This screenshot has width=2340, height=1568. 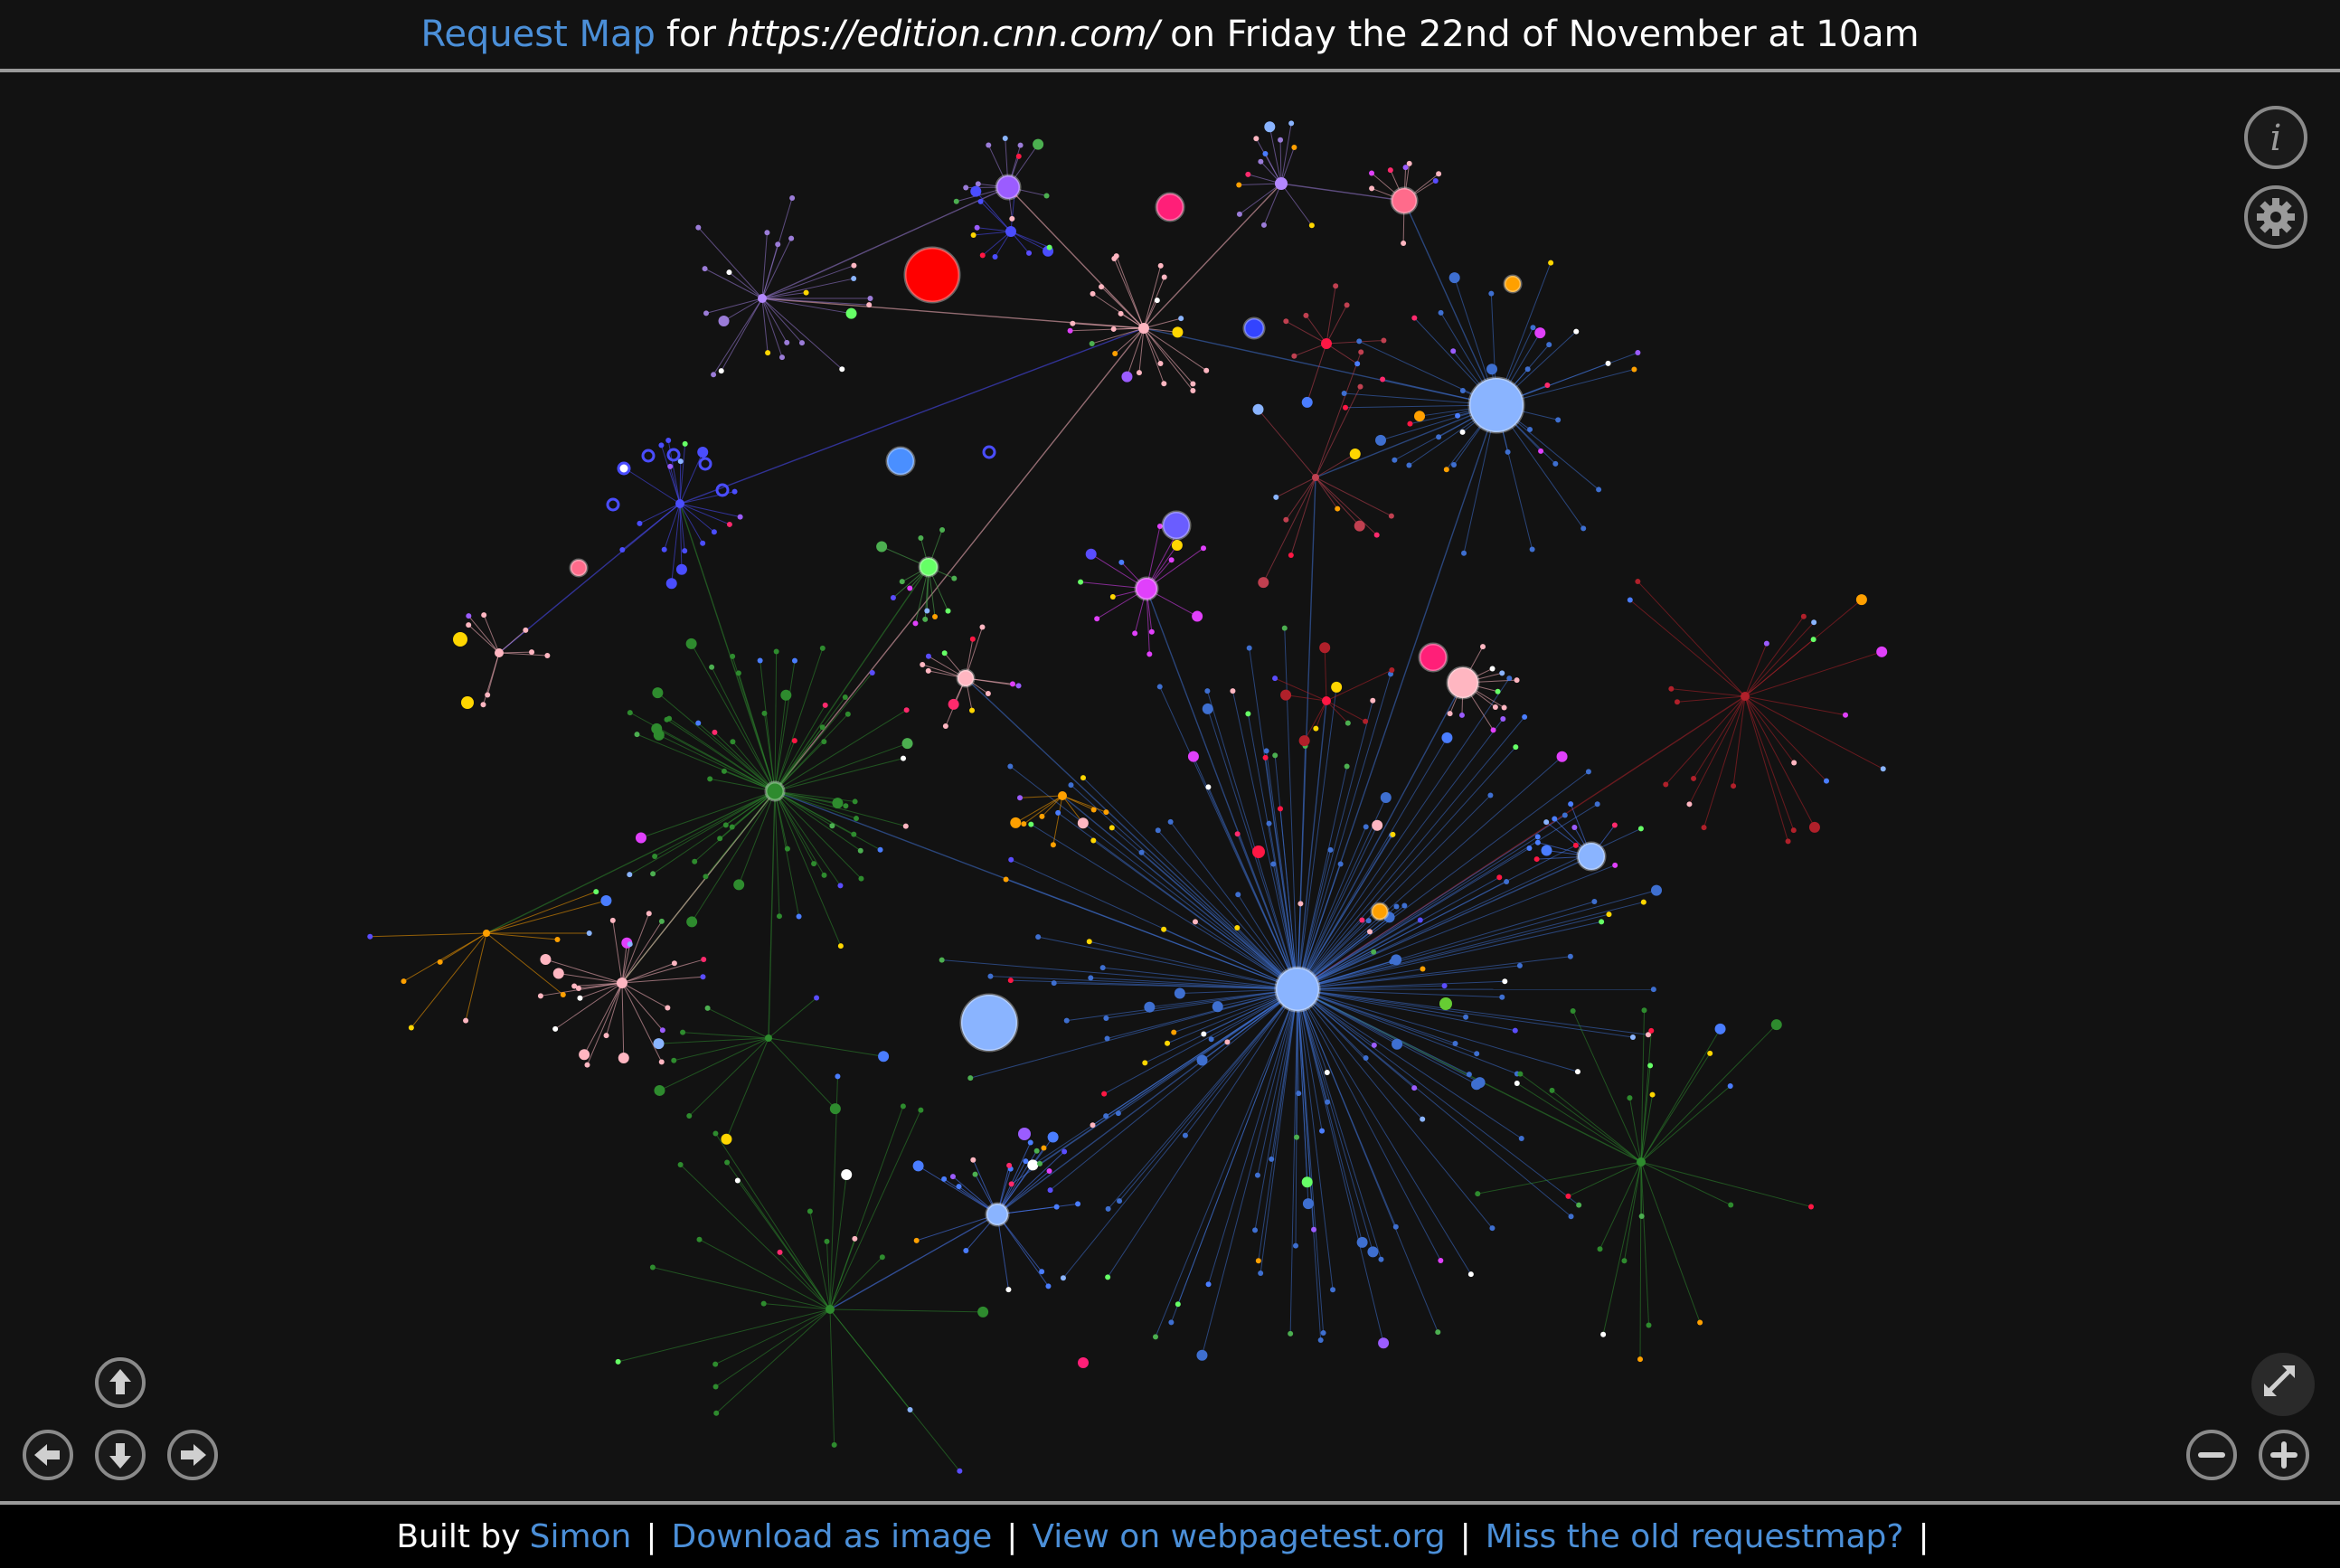 What do you see at coordinates (2283, 1384) in the screenshot?
I see `fullscreen-button` at bounding box center [2283, 1384].